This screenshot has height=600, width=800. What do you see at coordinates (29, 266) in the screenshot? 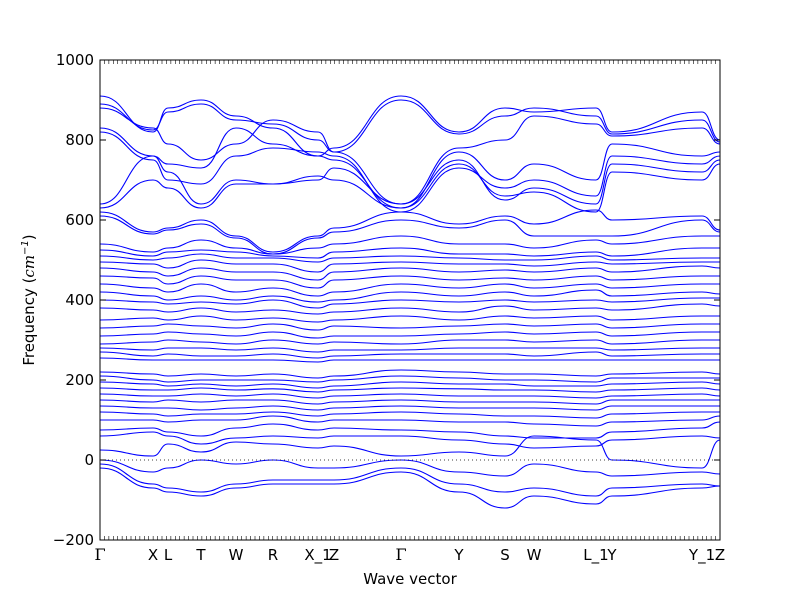
I see `y-axis-label-unit: cm` at bounding box center [29, 266].